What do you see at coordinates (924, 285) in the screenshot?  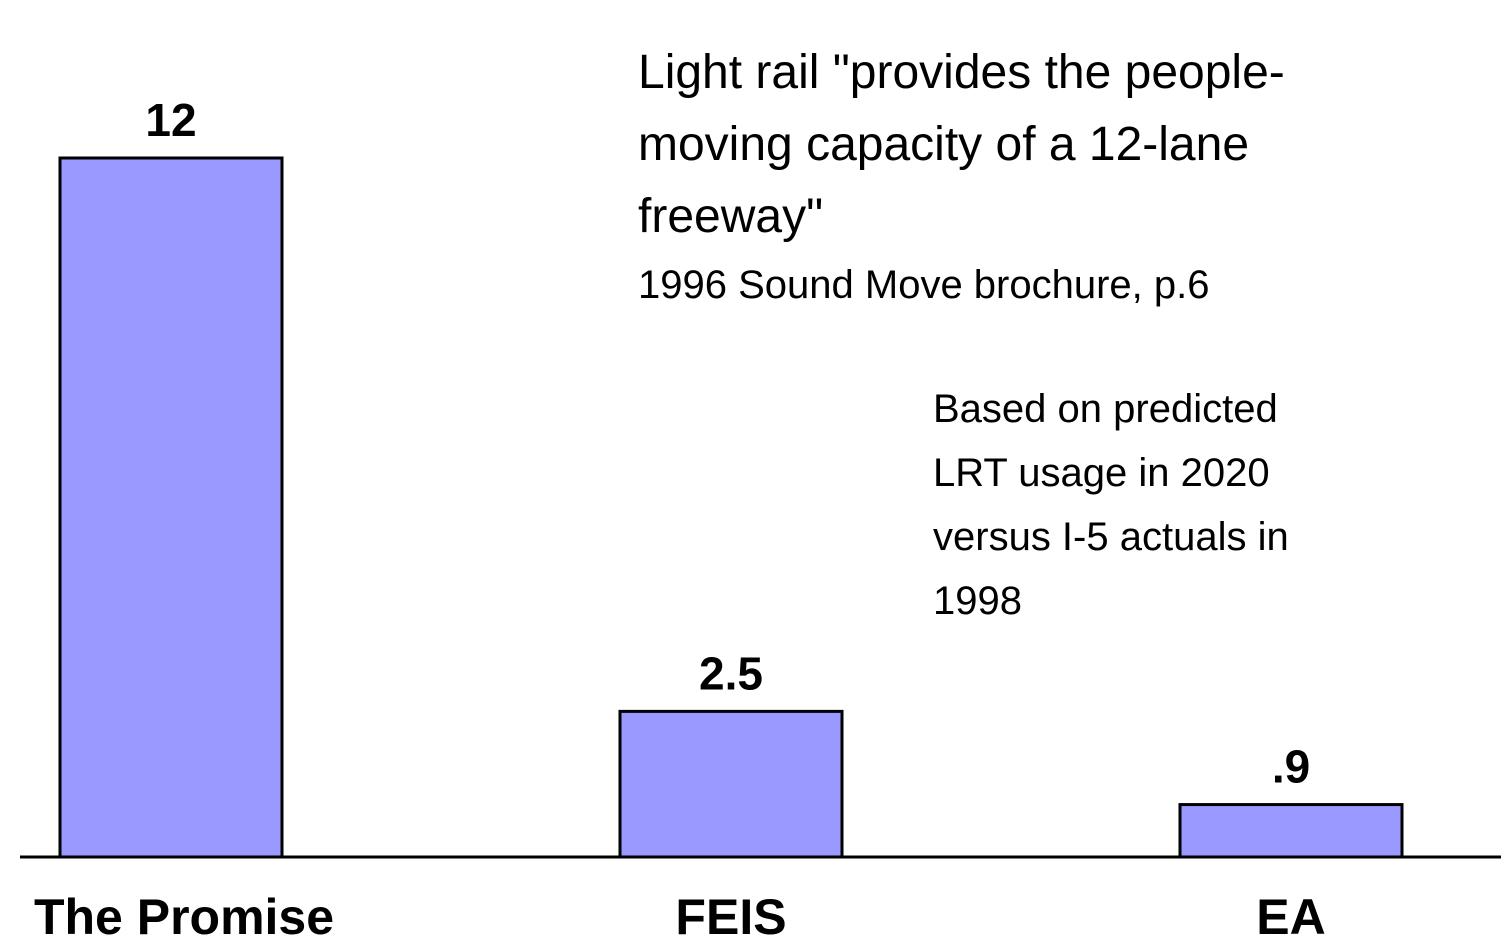 I see `source: 1996 Sound Move brochure, p.6` at bounding box center [924, 285].